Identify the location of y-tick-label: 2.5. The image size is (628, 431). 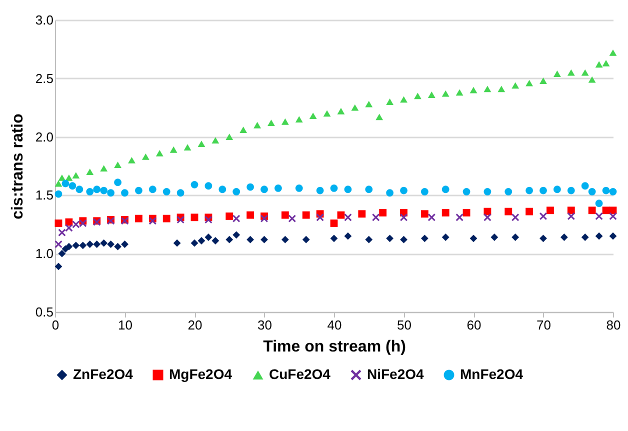
(44, 78).